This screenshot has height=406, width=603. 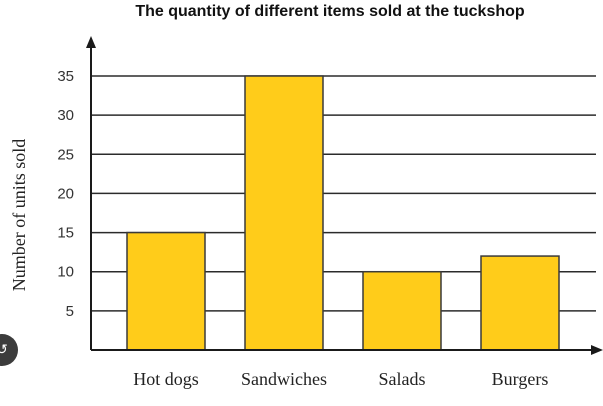 I want to click on x-category-label: Hot dogs, so click(x=166, y=379).